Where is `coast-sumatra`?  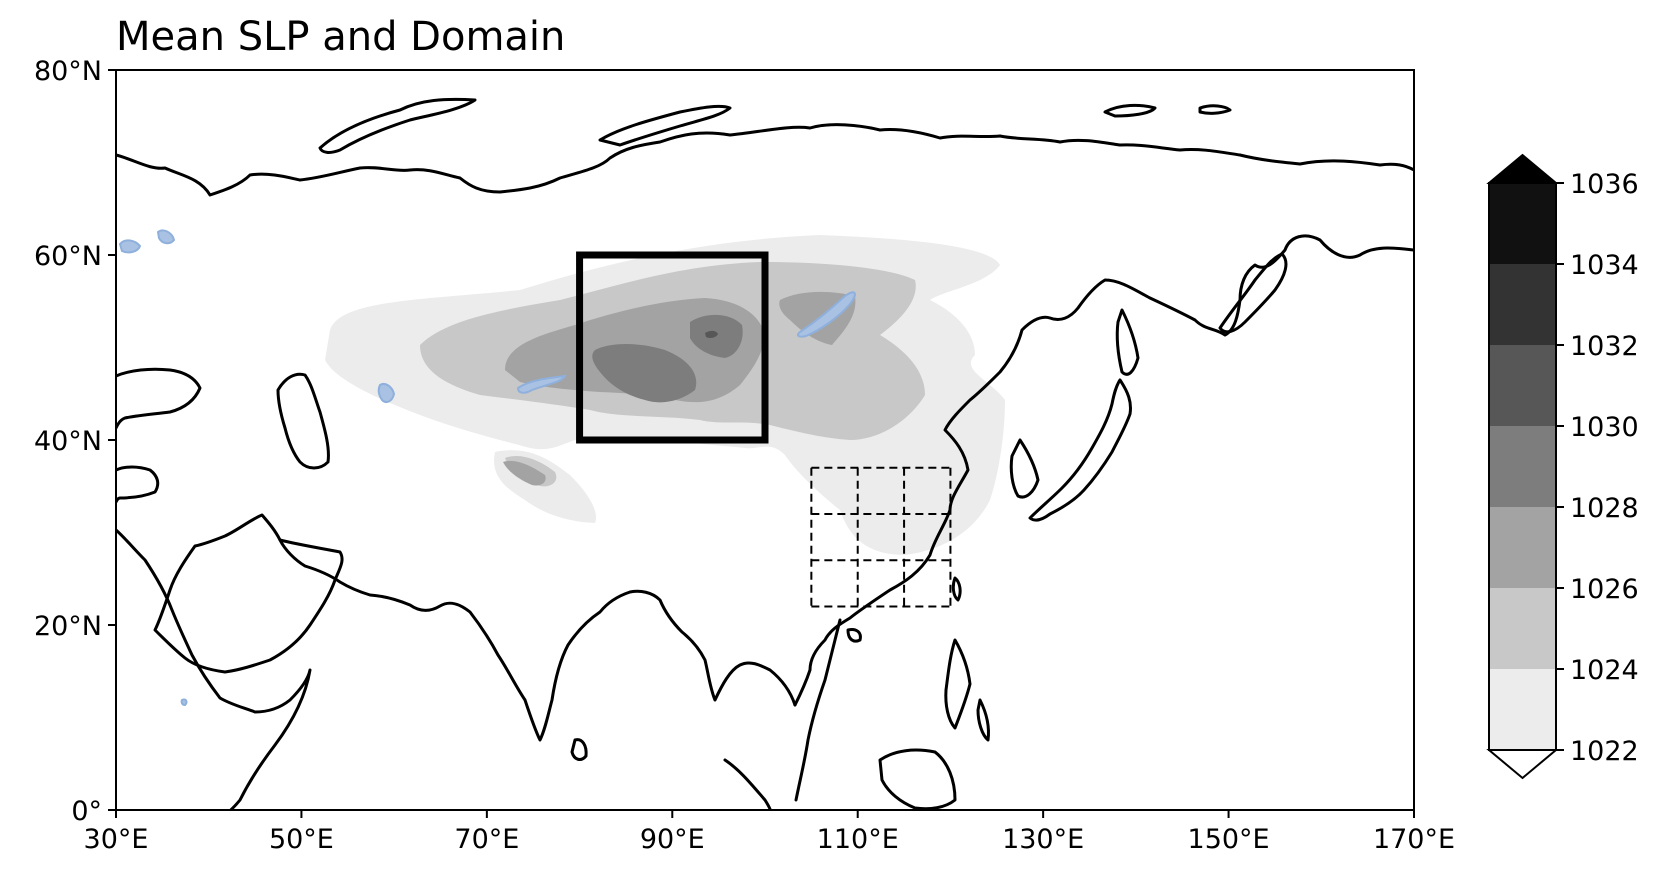
coast-sumatra is located at coordinates (747, 784).